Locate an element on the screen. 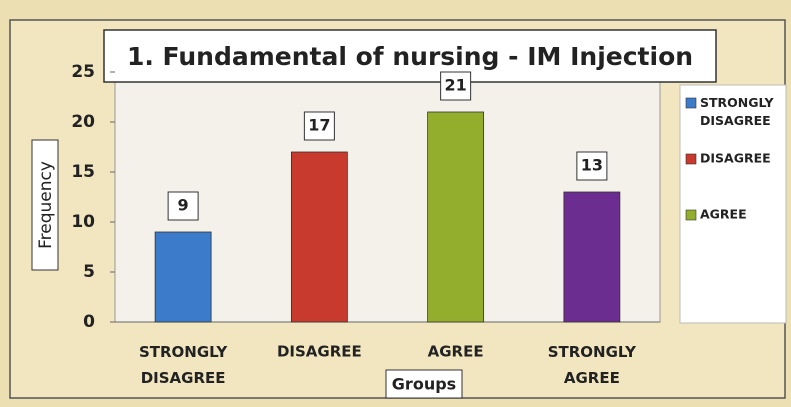  data-label: 13 is located at coordinates (592, 165).